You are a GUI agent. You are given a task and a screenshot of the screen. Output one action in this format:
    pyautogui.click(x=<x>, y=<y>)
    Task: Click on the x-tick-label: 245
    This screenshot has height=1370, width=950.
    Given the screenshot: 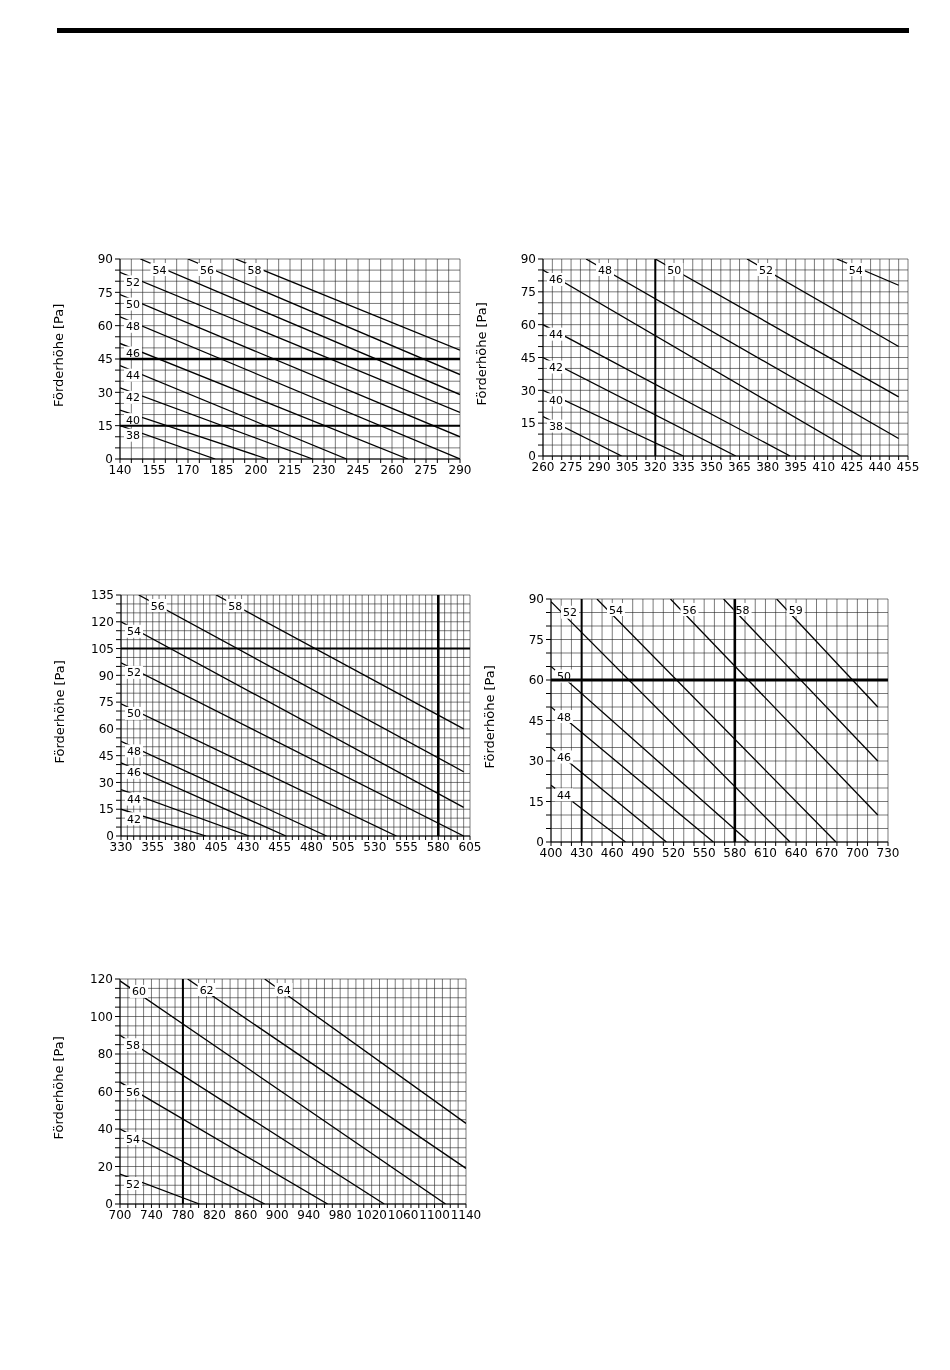 What is the action you would take?
    pyautogui.click(x=358, y=469)
    